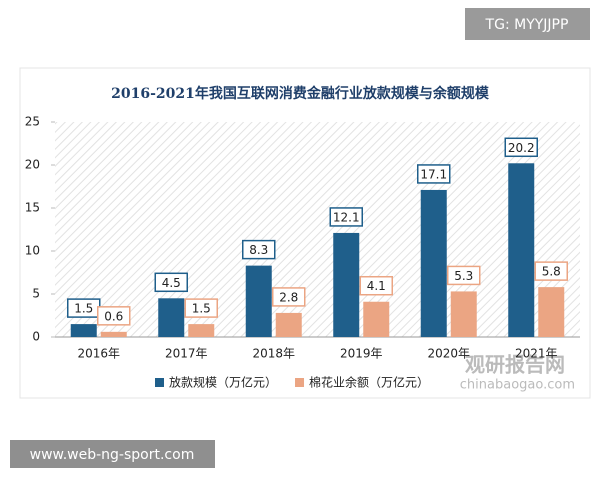  Describe the element at coordinates (98, 354) in the screenshot. I see `x-tick-label: 2016年` at that location.